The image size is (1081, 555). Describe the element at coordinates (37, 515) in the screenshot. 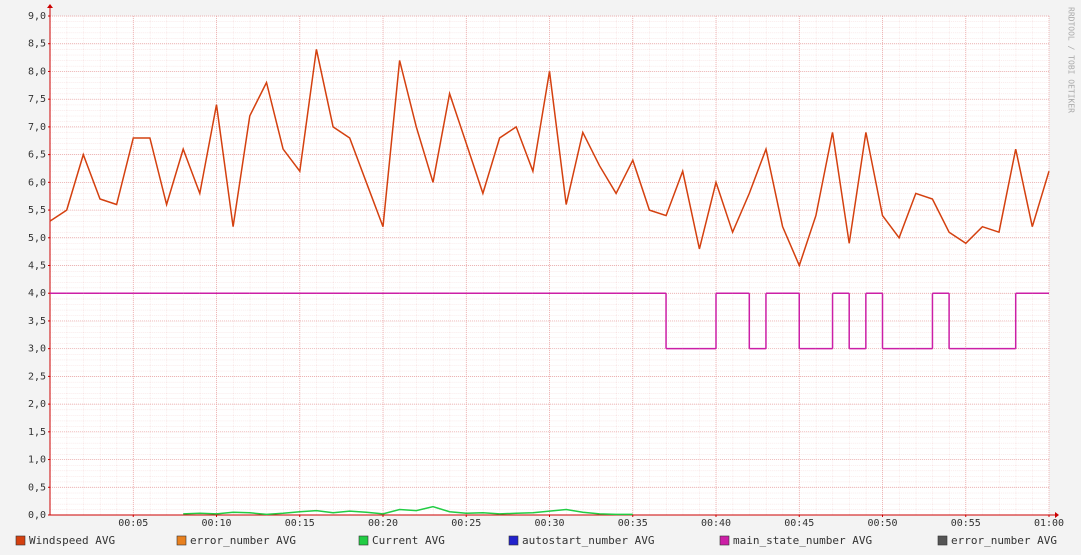

I see `y-tick-label: 0,0` at that location.